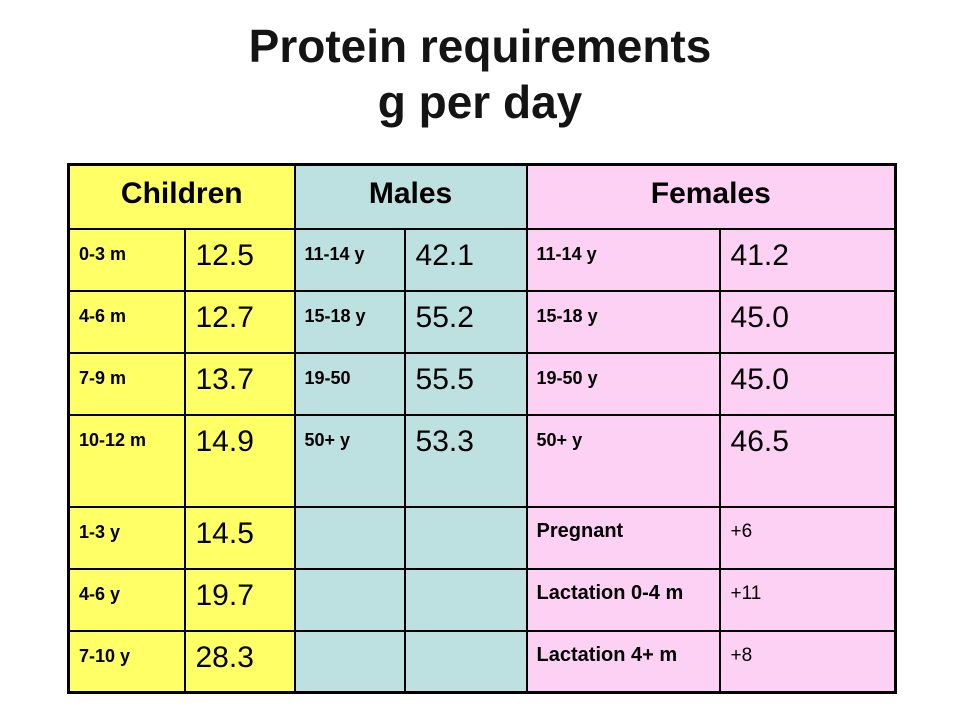  I want to click on males-age-cell: 15-18 y, so click(349, 321).